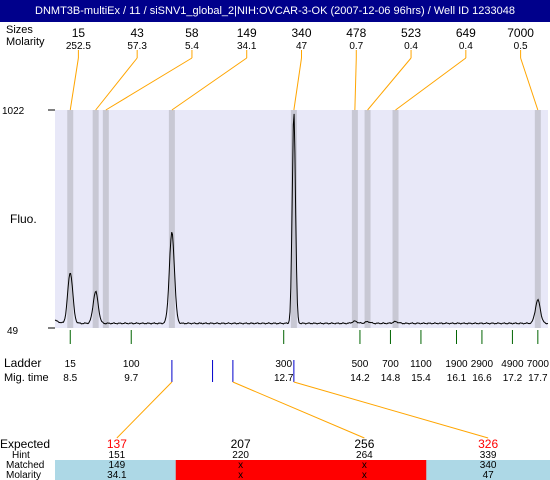  Describe the element at coordinates (117, 465) in the screenshot. I see `table-matched-value: 149` at that location.